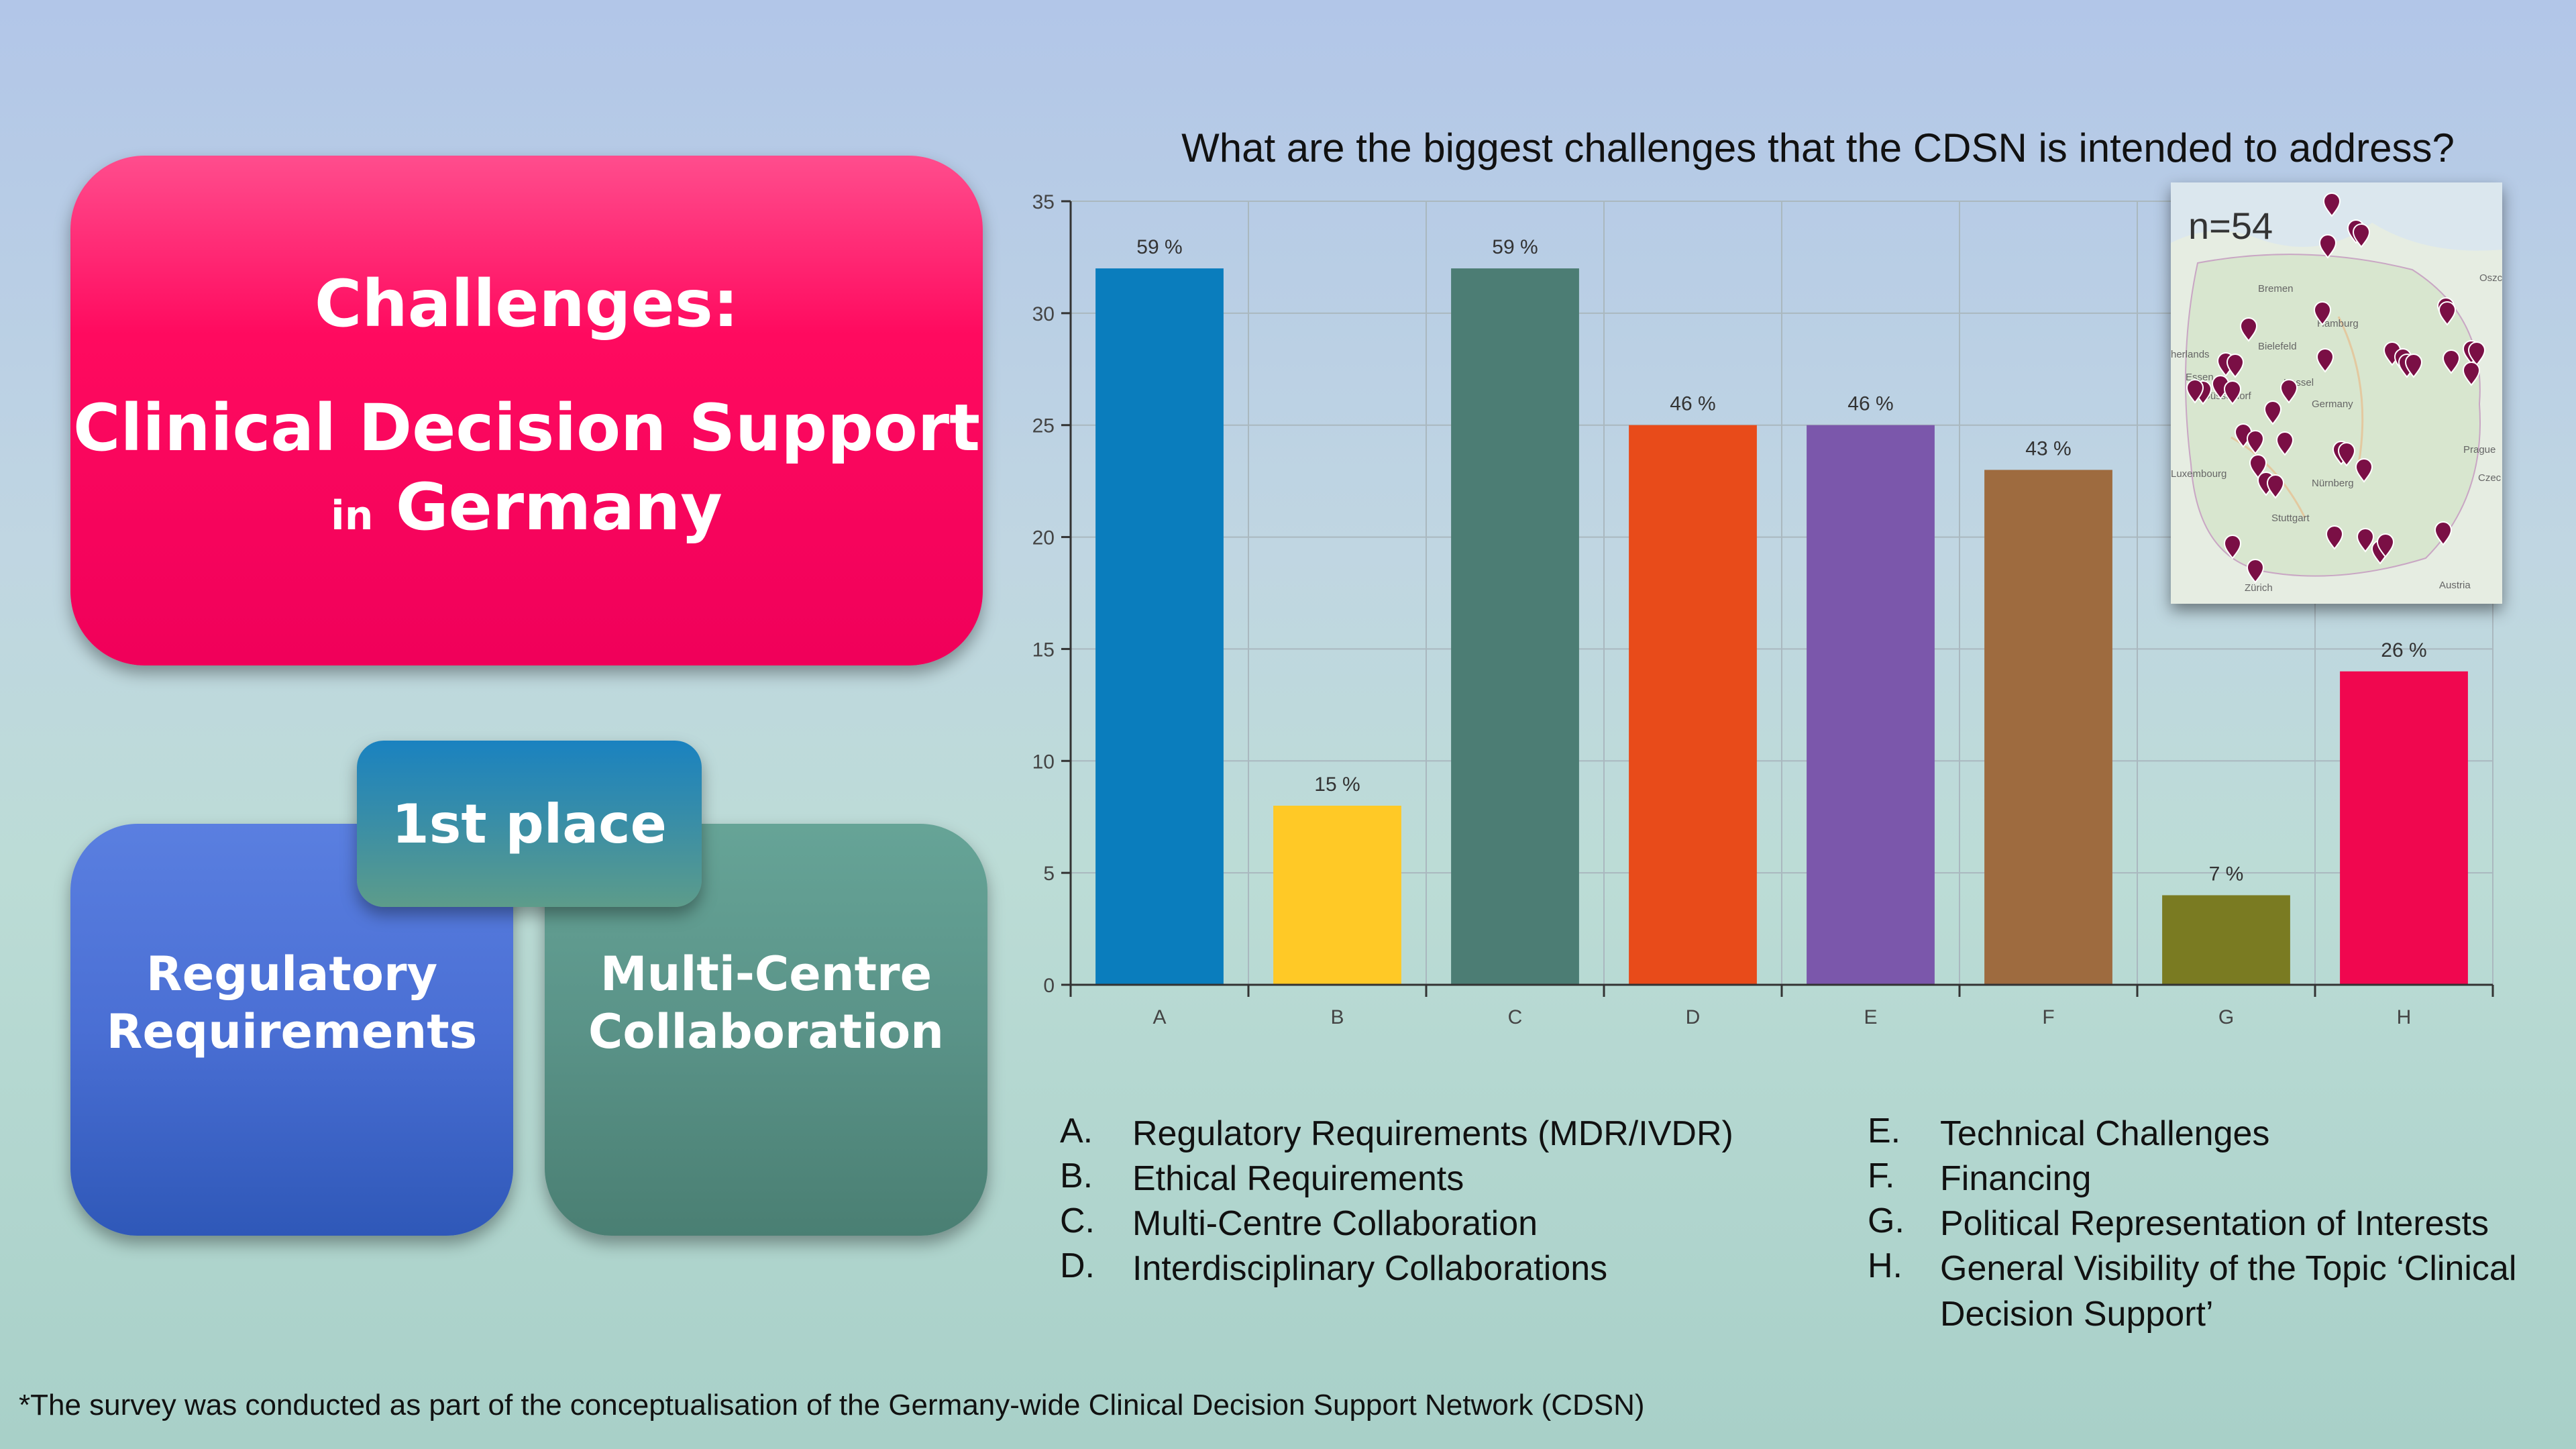 The width and height of the screenshot is (2576, 1449). Describe the element at coordinates (292, 1031) in the screenshot. I see `regulatory-line2: Requirements` at that location.